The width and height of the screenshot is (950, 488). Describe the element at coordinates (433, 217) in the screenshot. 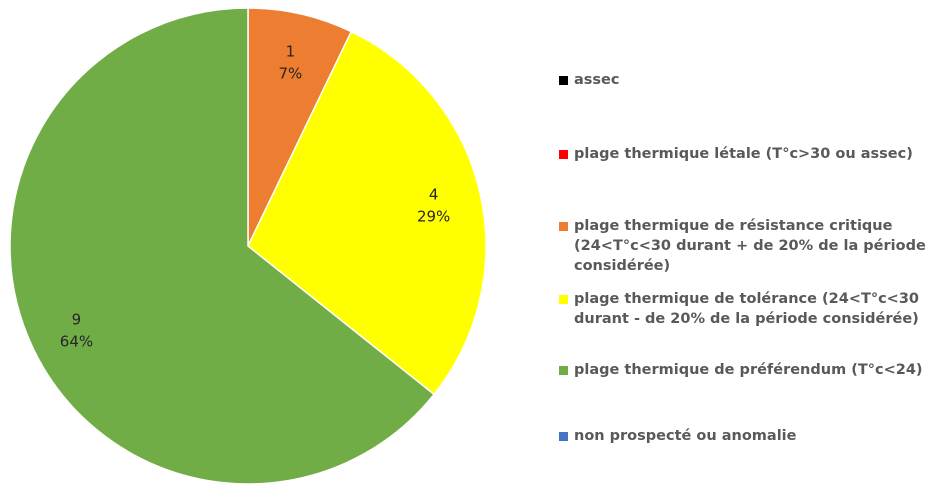

I see `data-label-percent-3: 29%` at that location.